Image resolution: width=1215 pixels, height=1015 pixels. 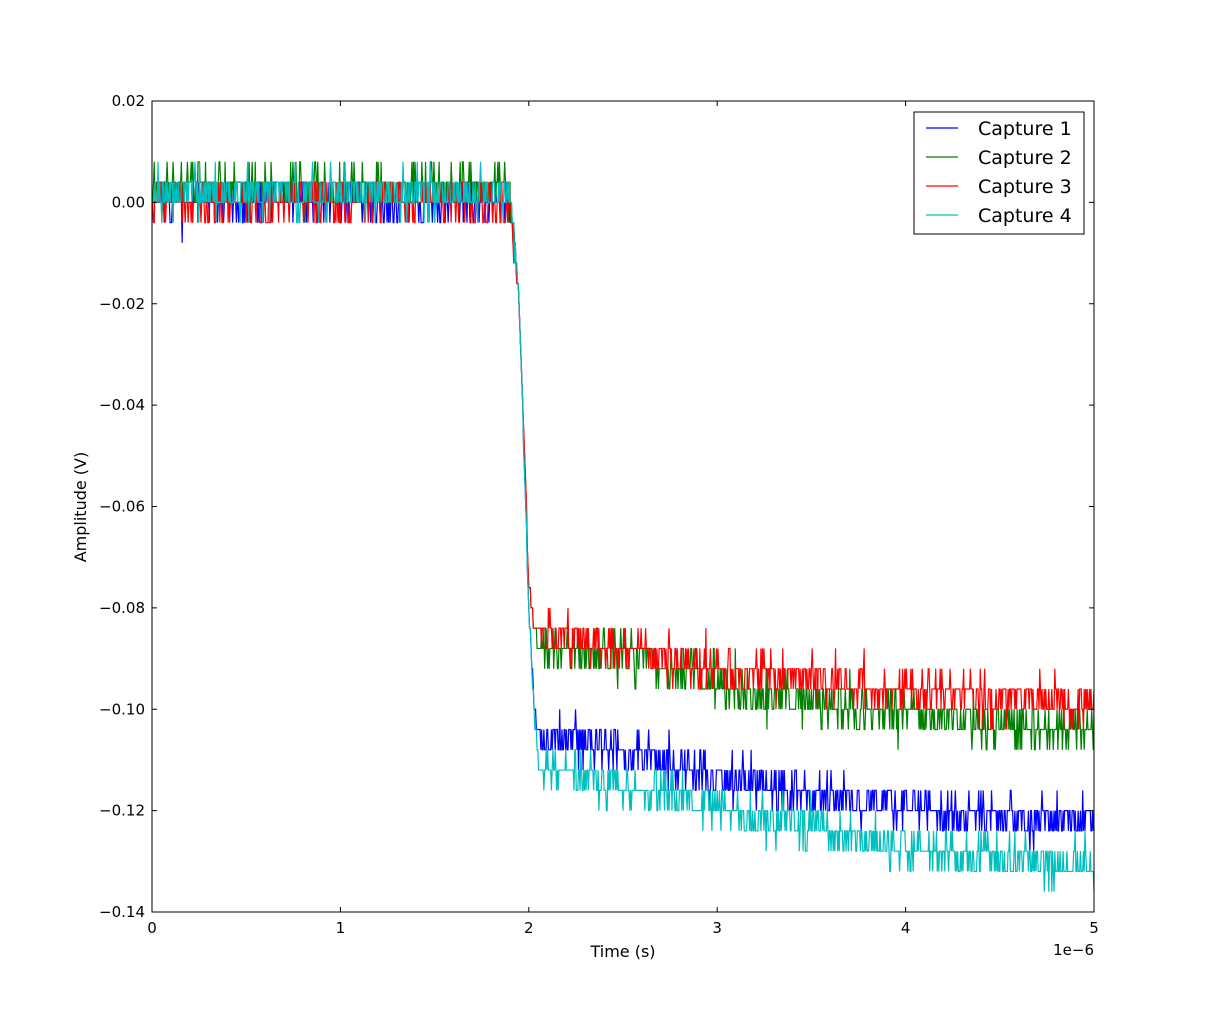 What do you see at coordinates (1025, 216) in the screenshot?
I see `legend-label: Capture 4` at bounding box center [1025, 216].